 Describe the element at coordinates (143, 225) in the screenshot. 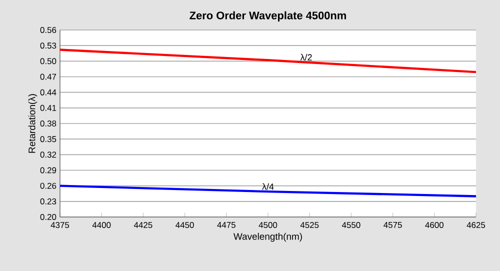

I see `x-tick-label: 4425` at that location.